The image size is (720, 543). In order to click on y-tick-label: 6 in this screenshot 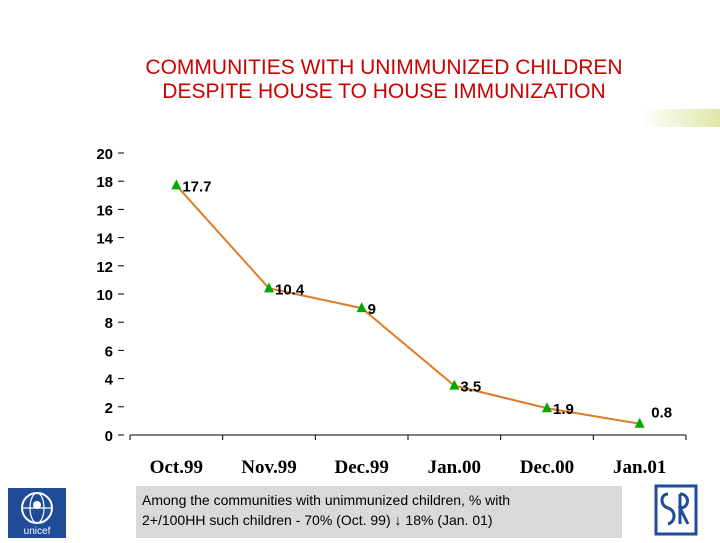, I will do `click(109, 351)`.